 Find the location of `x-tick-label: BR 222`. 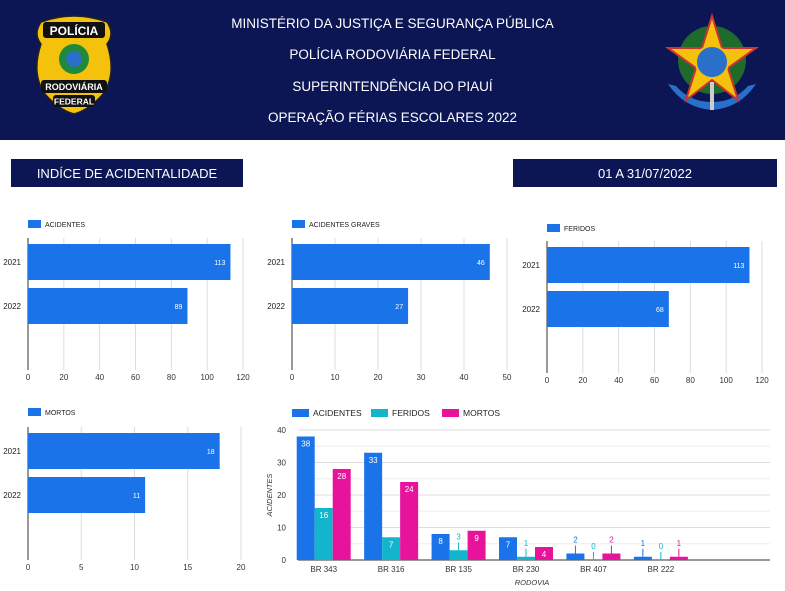

x-tick-label: BR 222 is located at coordinates (661, 569).